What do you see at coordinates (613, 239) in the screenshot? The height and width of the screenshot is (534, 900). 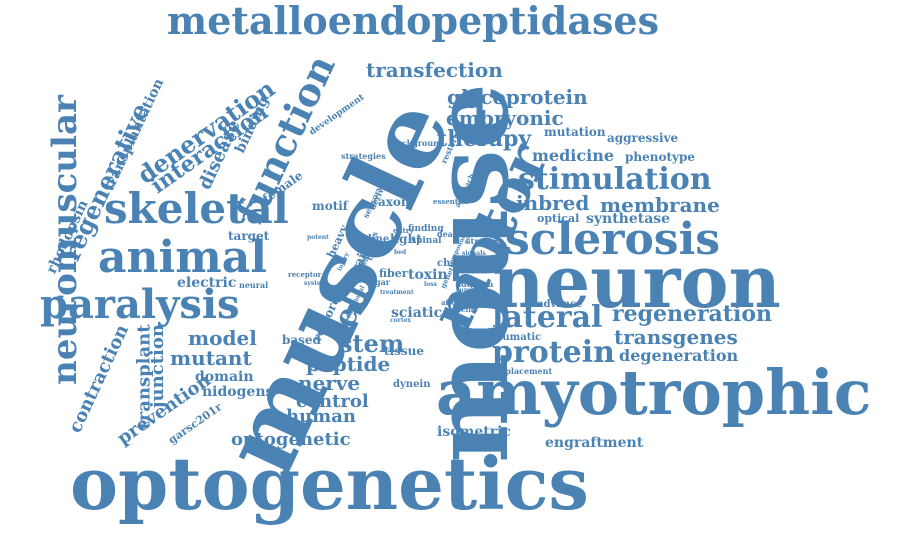 I see `word: sclerosis` at bounding box center [613, 239].